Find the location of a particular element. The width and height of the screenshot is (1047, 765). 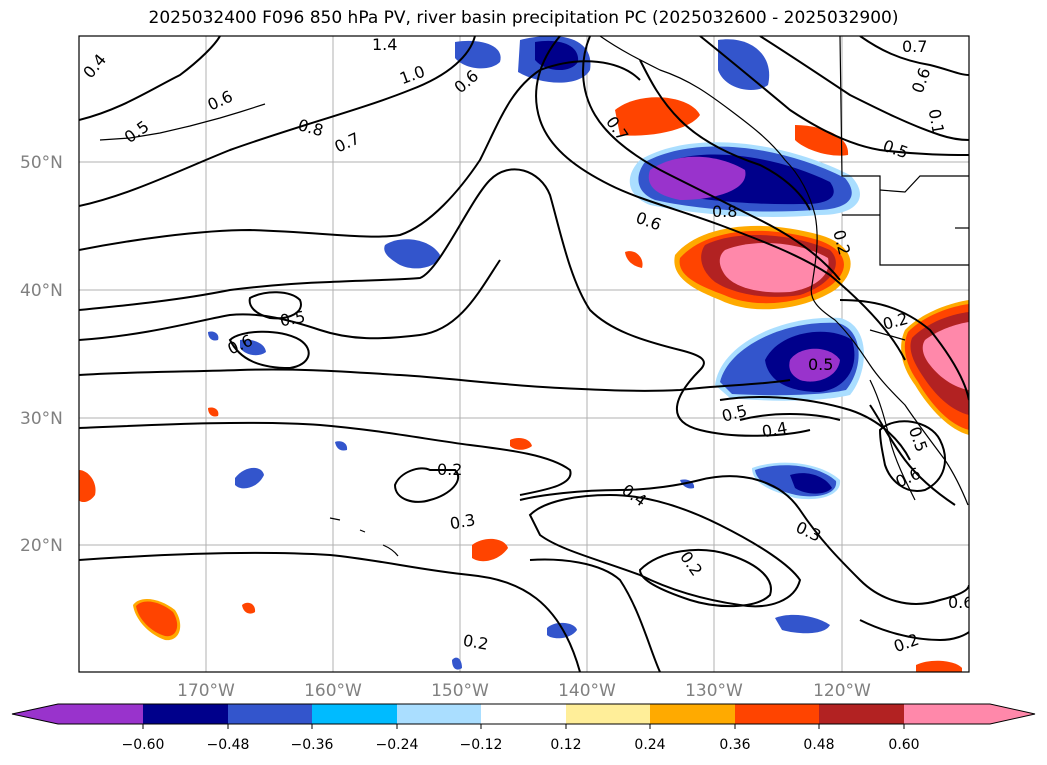

lat-label: 40°N is located at coordinates (41, 291).